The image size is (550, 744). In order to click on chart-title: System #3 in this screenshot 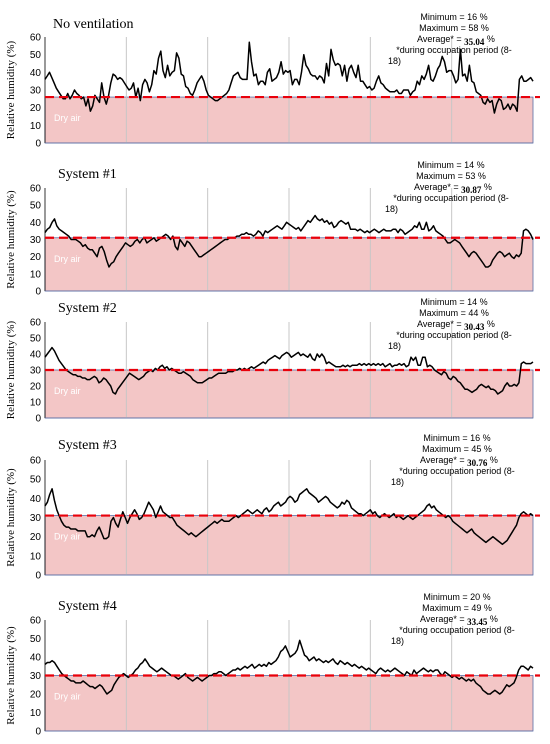, I will do `click(87, 445)`.